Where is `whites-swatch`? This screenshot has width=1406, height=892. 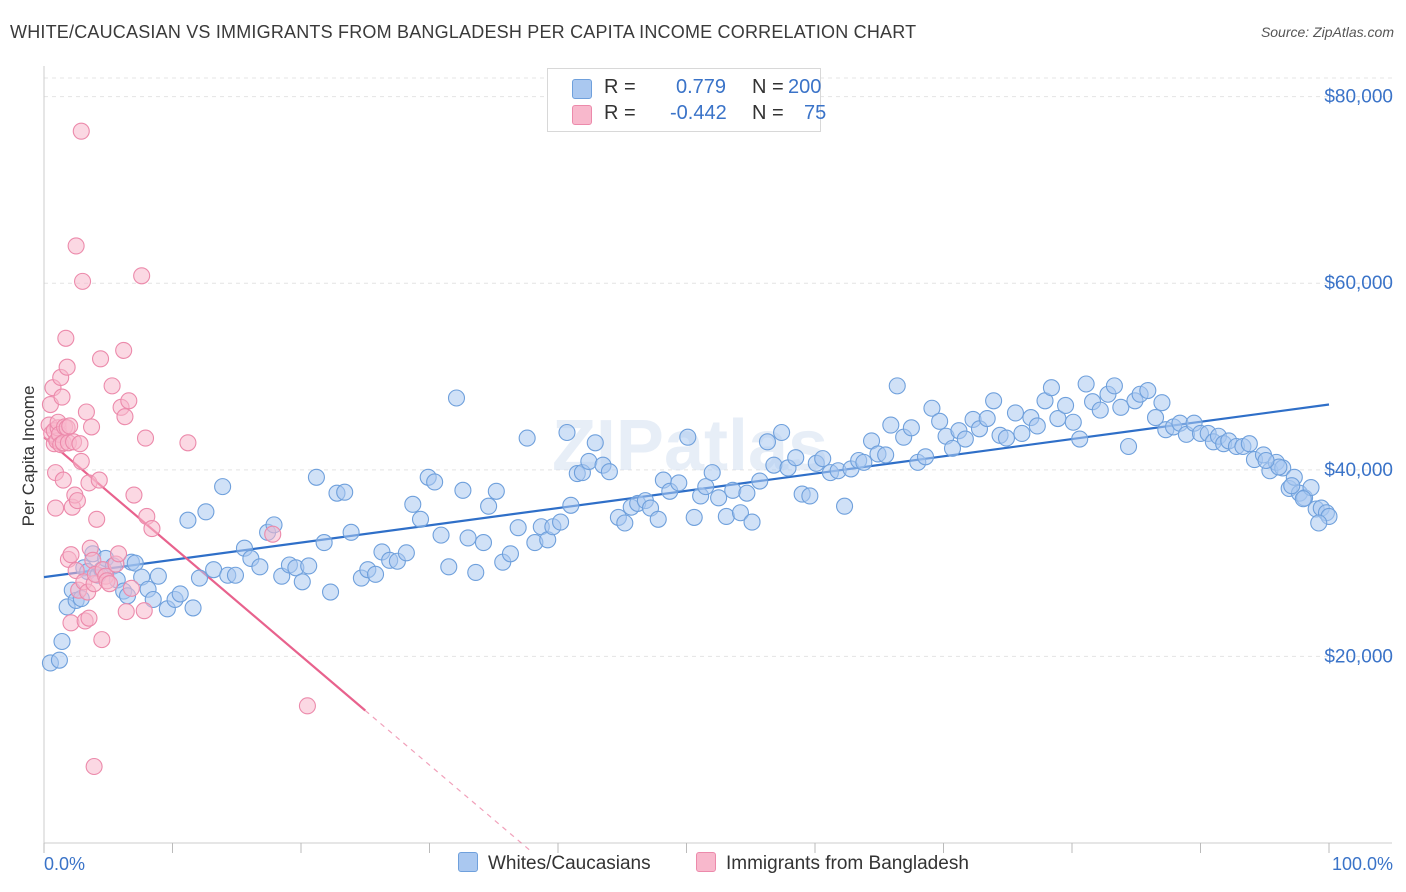
whites-swatch is located at coordinates (582, 89).